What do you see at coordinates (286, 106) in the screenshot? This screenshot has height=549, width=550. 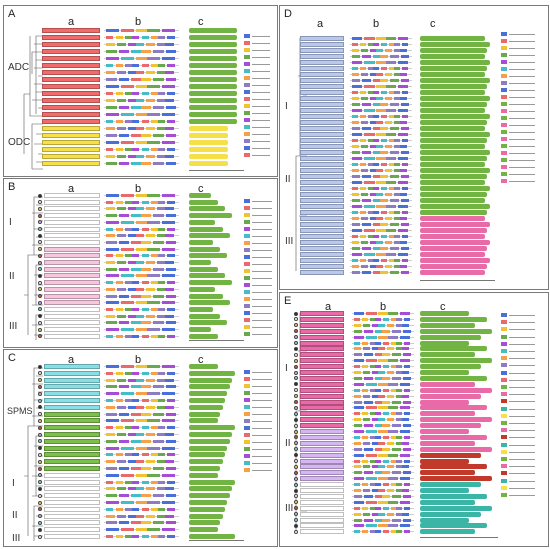 I see `group-i: I` at bounding box center [286, 106].